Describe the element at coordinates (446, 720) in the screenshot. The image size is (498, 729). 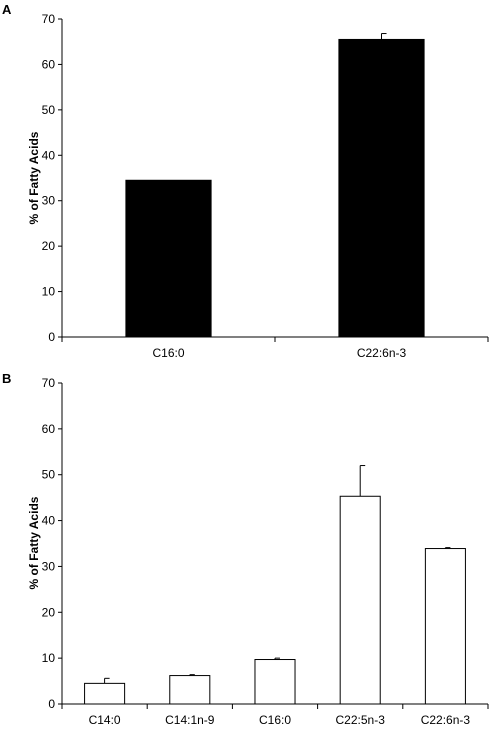
I see `panel-b-x-tick-label: C22:6n-3` at that location.